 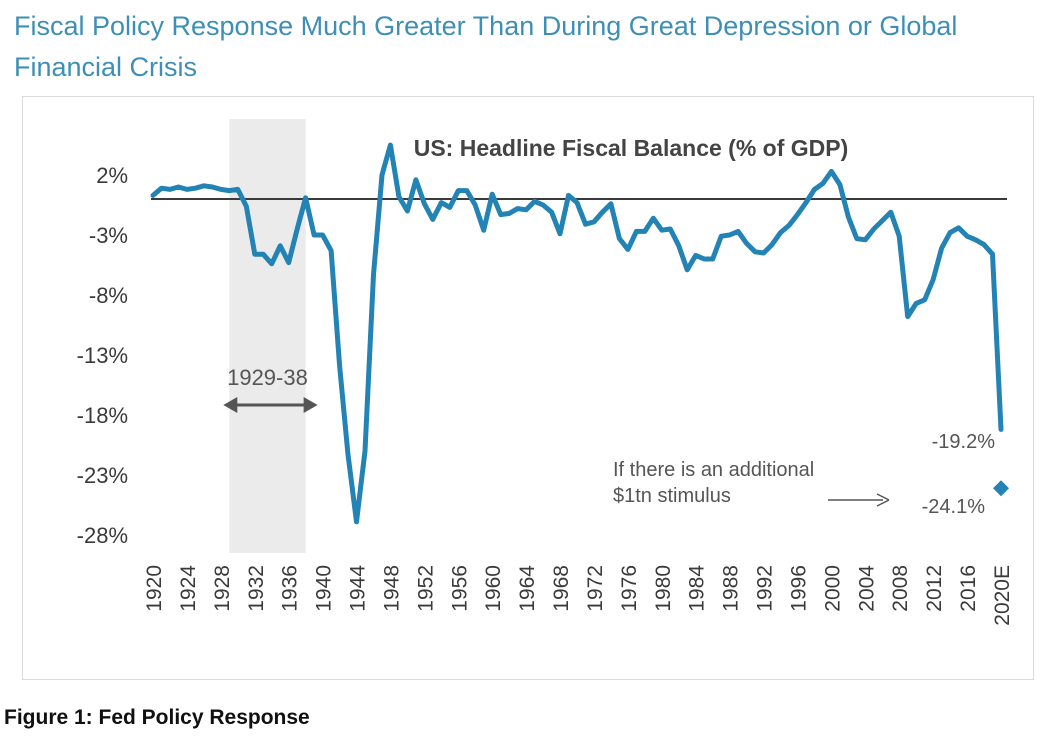 What do you see at coordinates (765, 588) in the screenshot?
I see `x-tick-label: 1992` at bounding box center [765, 588].